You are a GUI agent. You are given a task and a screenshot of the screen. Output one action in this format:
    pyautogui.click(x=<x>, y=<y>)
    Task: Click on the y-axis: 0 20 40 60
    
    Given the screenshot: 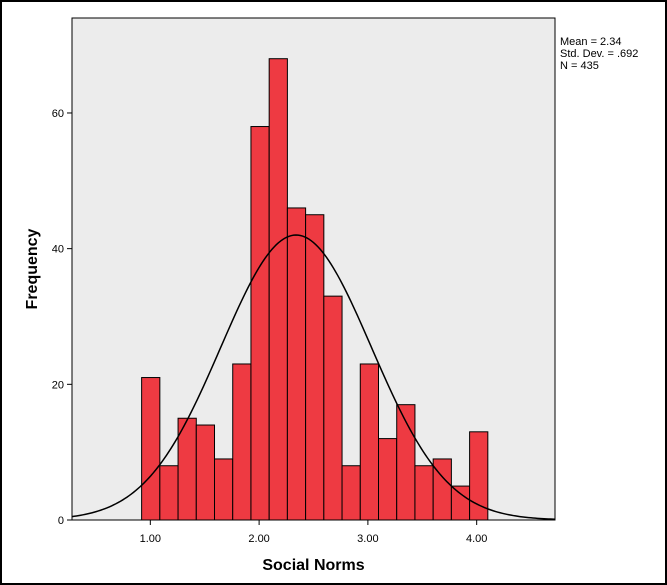 What is the action you would take?
    pyautogui.click(x=62, y=317)
    